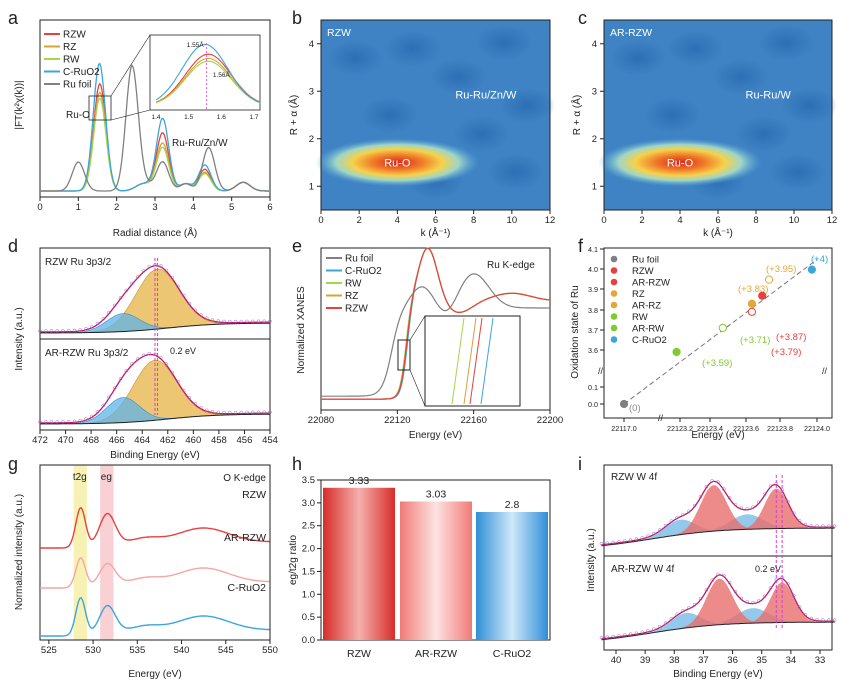 The height and width of the screenshot is (685, 866). Describe the element at coordinates (397, 220) in the screenshot. I see `x-tick-label: 4` at that location.